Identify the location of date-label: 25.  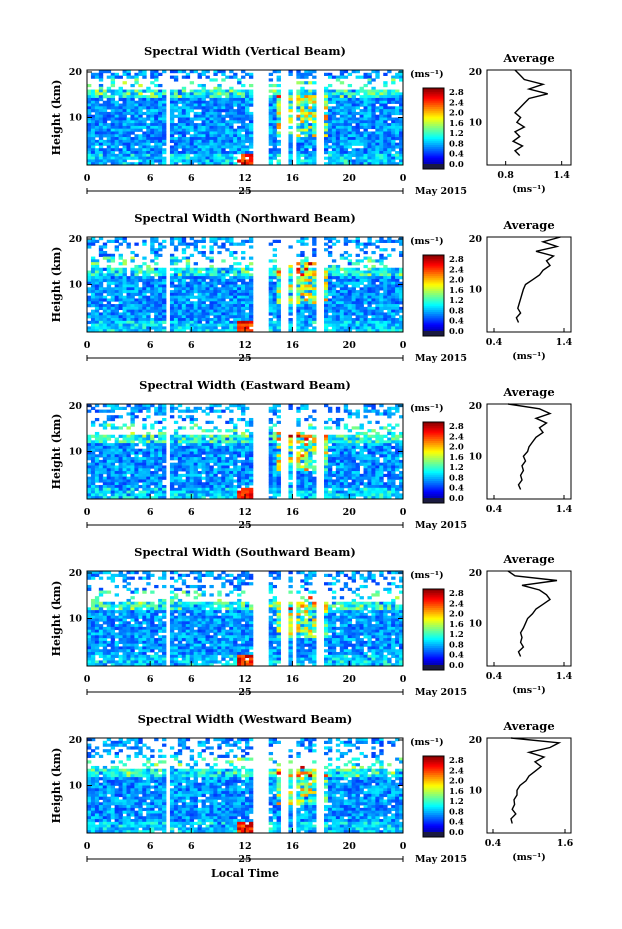
(244, 191).